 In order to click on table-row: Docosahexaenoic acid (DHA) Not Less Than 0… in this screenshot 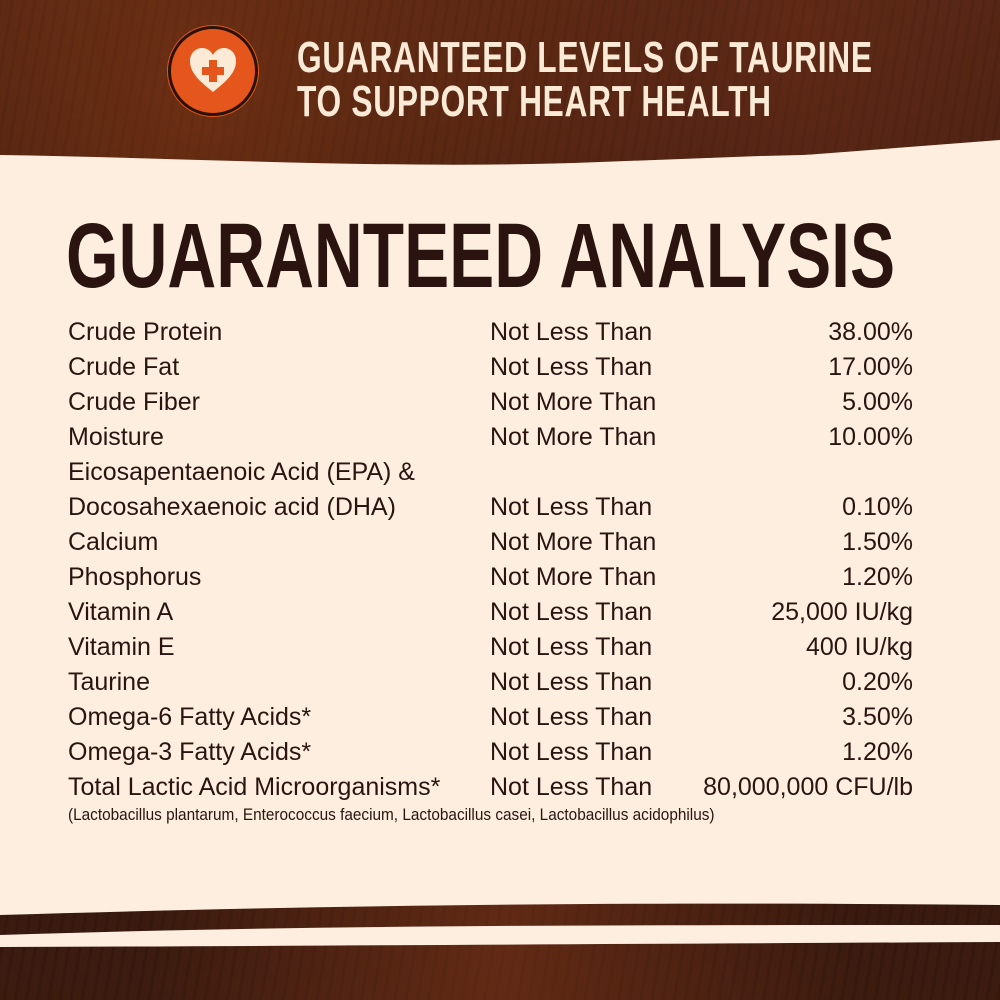, I will do `click(490, 507)`.